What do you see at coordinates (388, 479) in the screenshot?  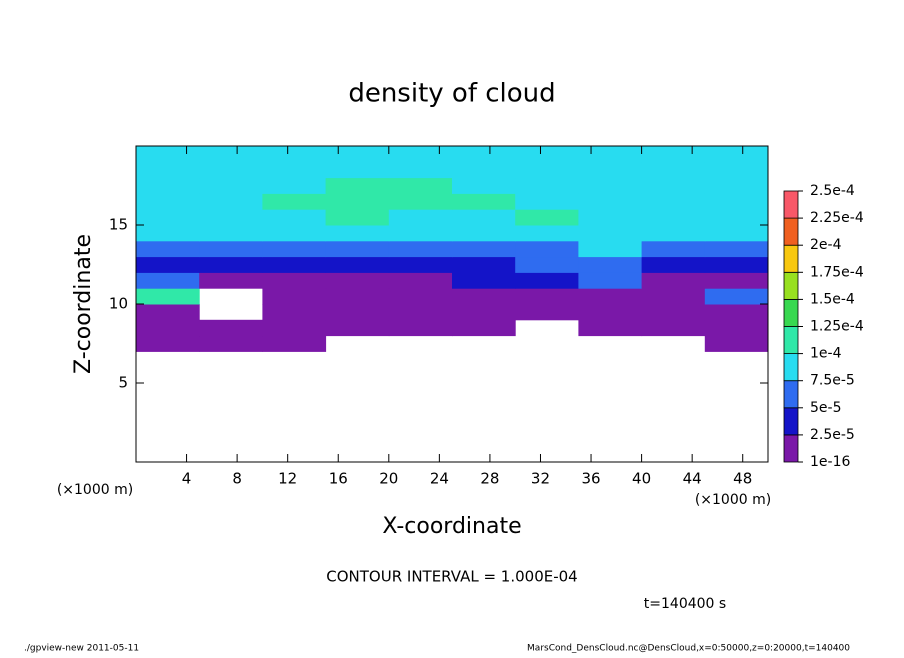 I see `x-tick-label: 20` at bounding box center [388, 479].